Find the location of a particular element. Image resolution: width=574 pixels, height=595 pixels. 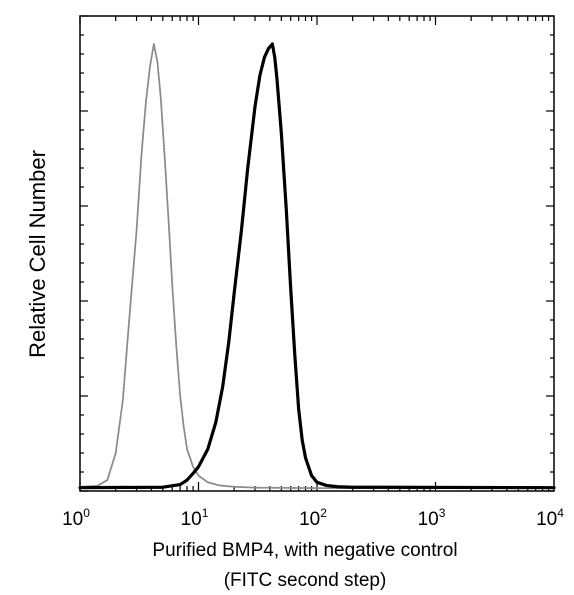

x-tick-label-exponent: 0 is located at coordinates (86, 513).